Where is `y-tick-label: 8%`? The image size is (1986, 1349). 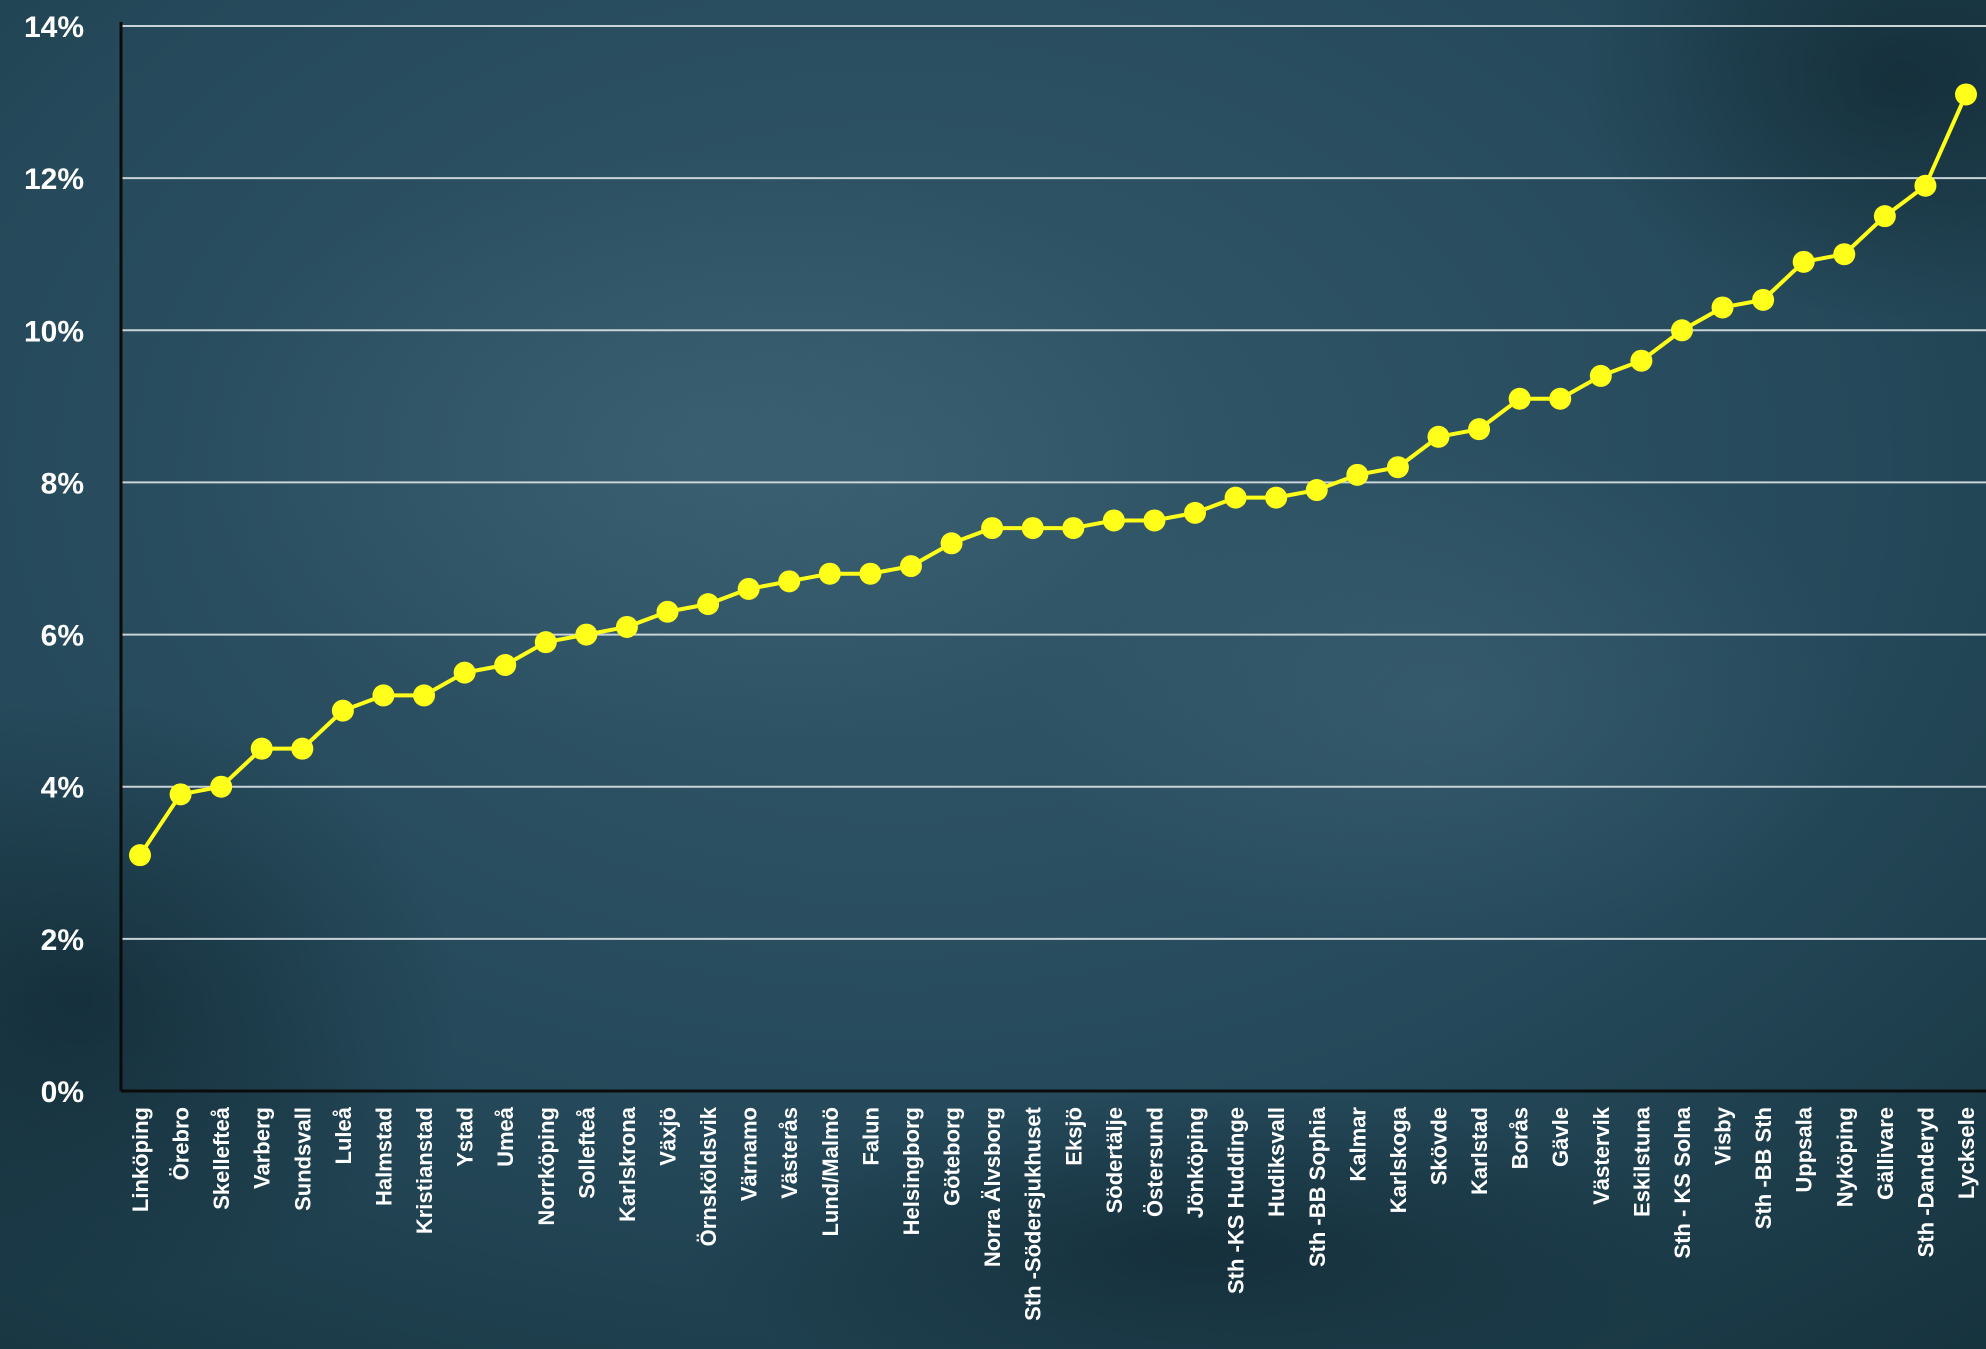 y-tick-label: 8% is located at coordinates (62, 483).